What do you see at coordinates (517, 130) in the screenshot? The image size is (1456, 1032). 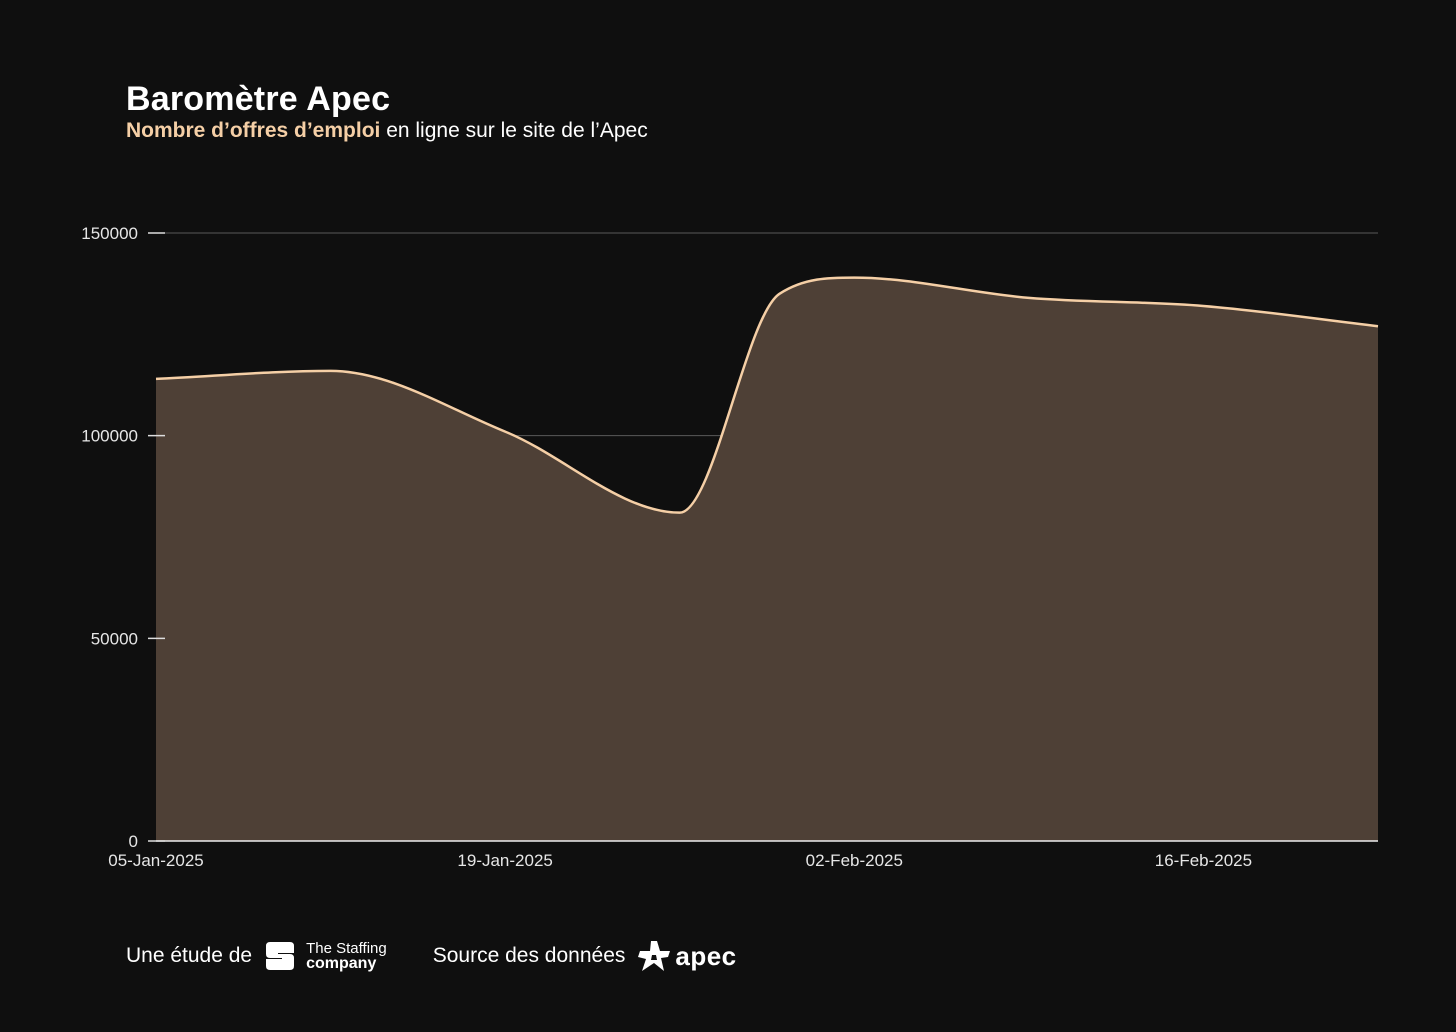 I see `subtitle-rest: en ligne sur le site de l’Apec` at bounding box center [517, 130].